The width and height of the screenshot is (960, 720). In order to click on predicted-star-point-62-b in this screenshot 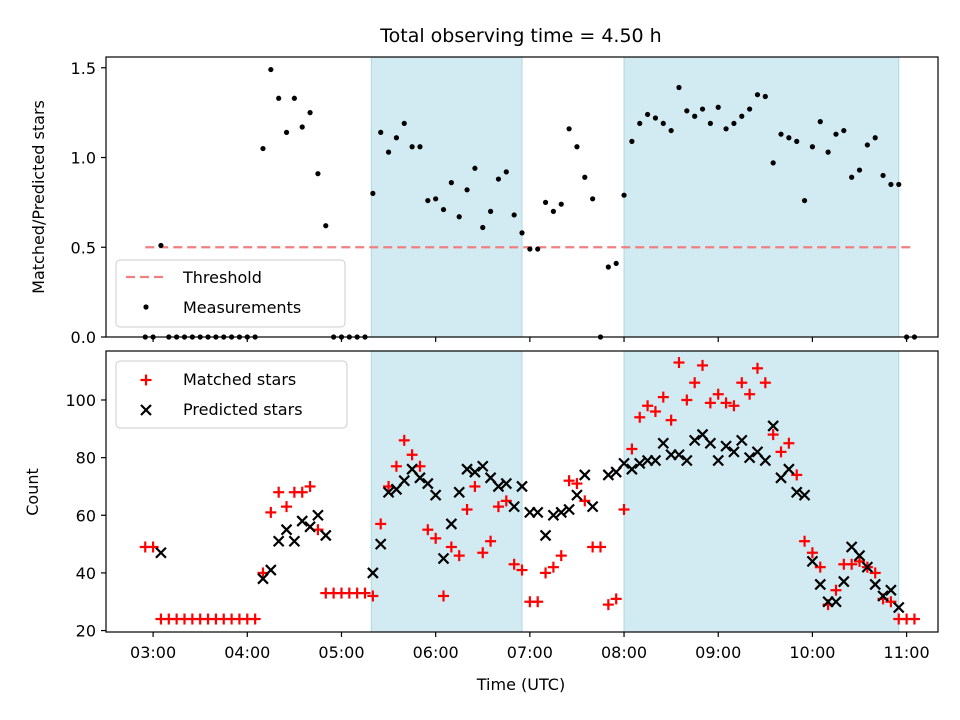, I will do `click(789, 469)`.